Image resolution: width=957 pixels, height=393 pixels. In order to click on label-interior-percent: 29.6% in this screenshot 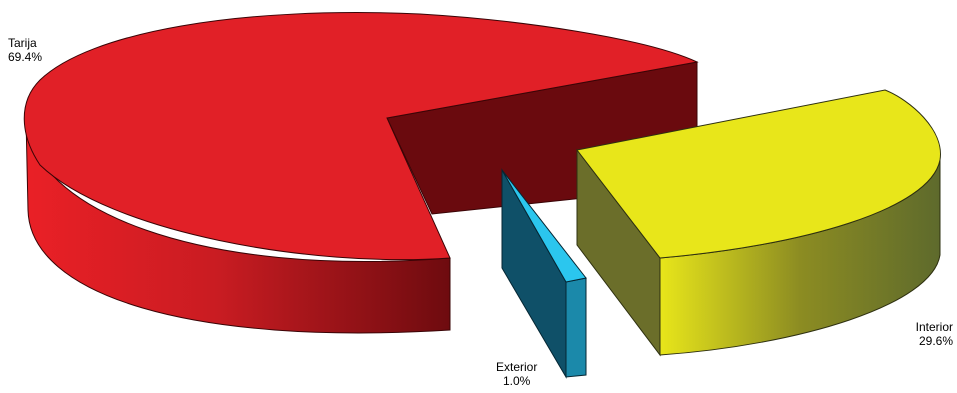, I will do `click(935, 341)`.